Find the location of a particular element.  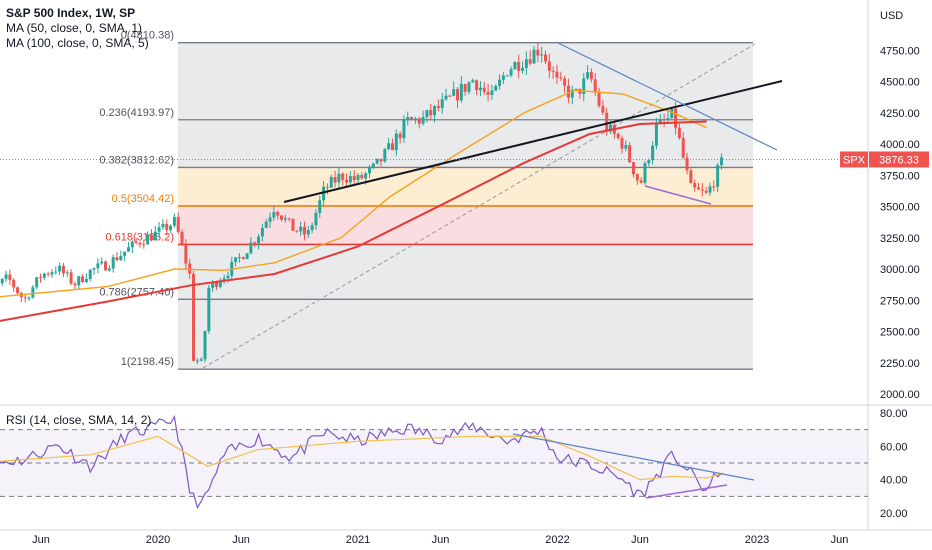

rsi-tick-label: 40.00 is located at coordinates (894, 481).